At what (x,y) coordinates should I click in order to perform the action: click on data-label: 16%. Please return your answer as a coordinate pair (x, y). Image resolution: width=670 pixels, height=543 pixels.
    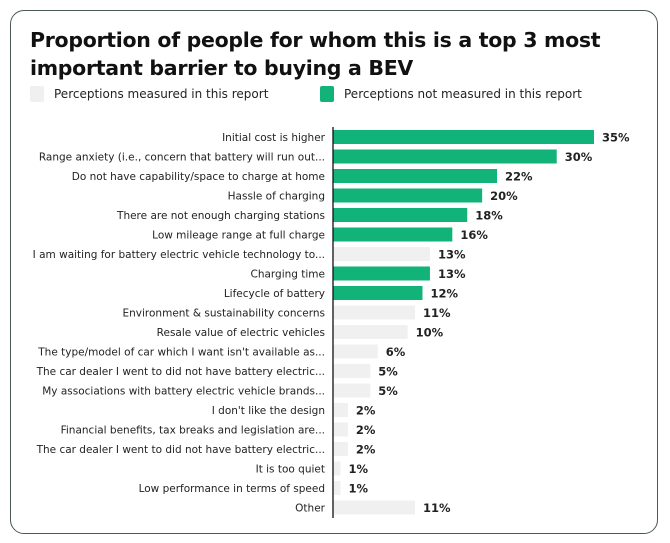
    Looking at the image, I should click on (474, 235).